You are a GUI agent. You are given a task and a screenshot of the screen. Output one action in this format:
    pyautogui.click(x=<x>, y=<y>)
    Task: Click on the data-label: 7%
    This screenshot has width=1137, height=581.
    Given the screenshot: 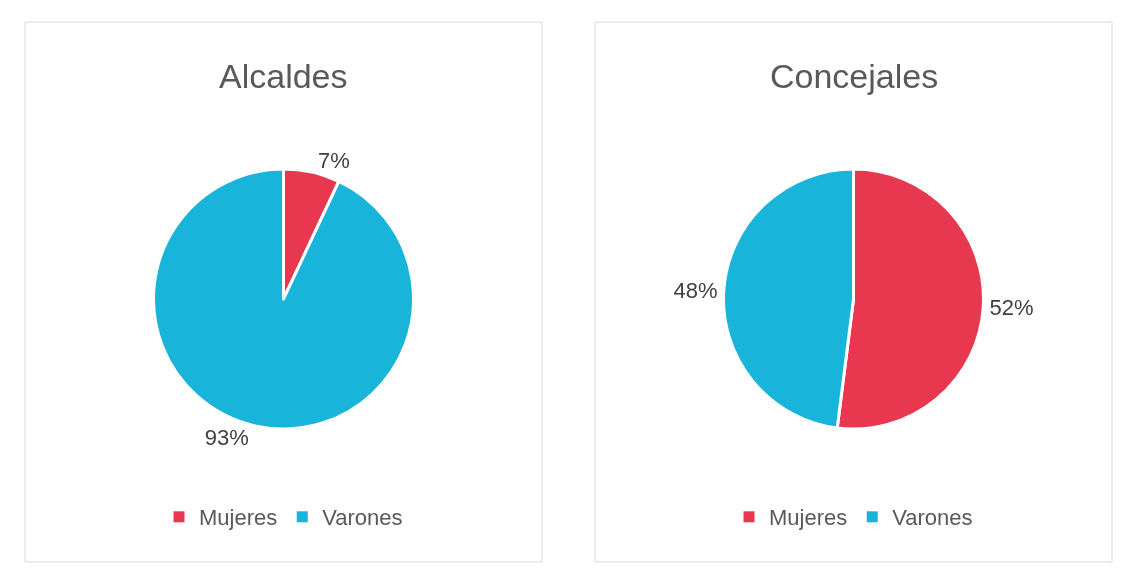 What is the action you would take?
    pyautogui.click(x=334, y=160)
    